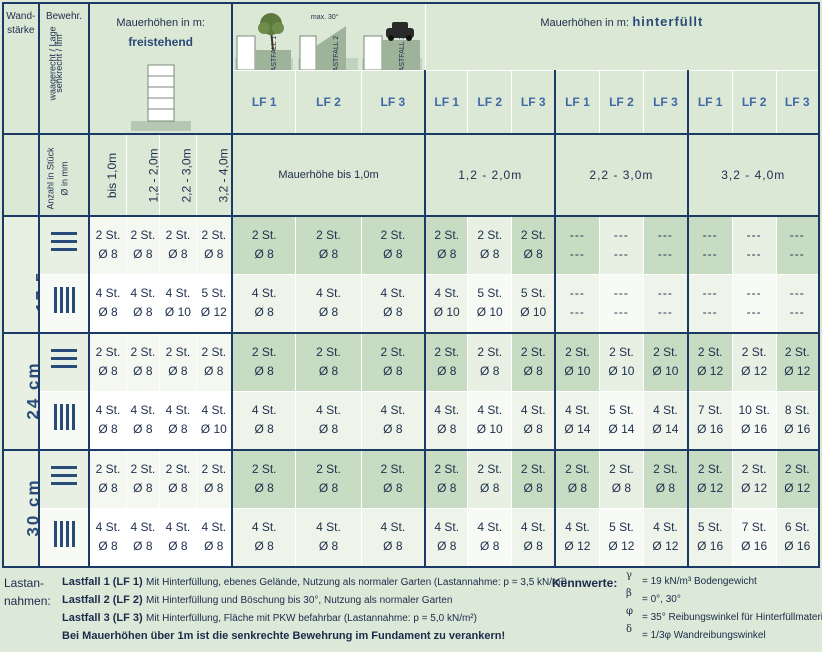  What do you see at coordinates (186, 175) in the screenshot?
I see `free-height-3-text: 2,2 - 3,0m` at bounding box center [186, 175].